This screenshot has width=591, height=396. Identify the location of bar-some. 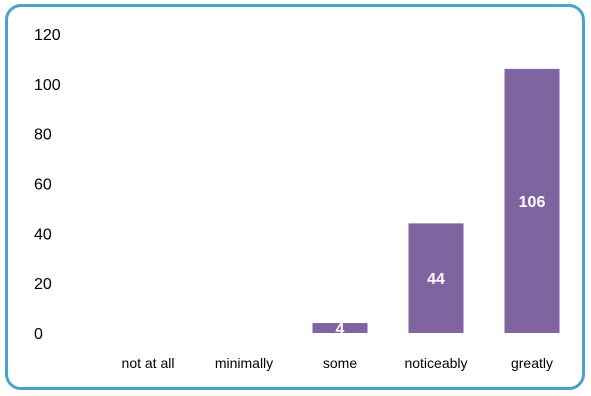
(340, 328).